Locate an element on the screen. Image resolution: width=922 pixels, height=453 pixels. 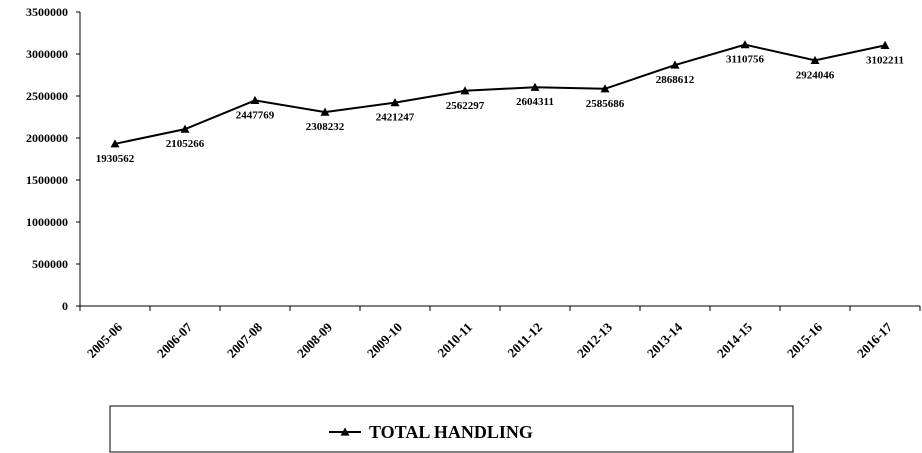
data-label: 1930562 is located at coordinates (115, 159).